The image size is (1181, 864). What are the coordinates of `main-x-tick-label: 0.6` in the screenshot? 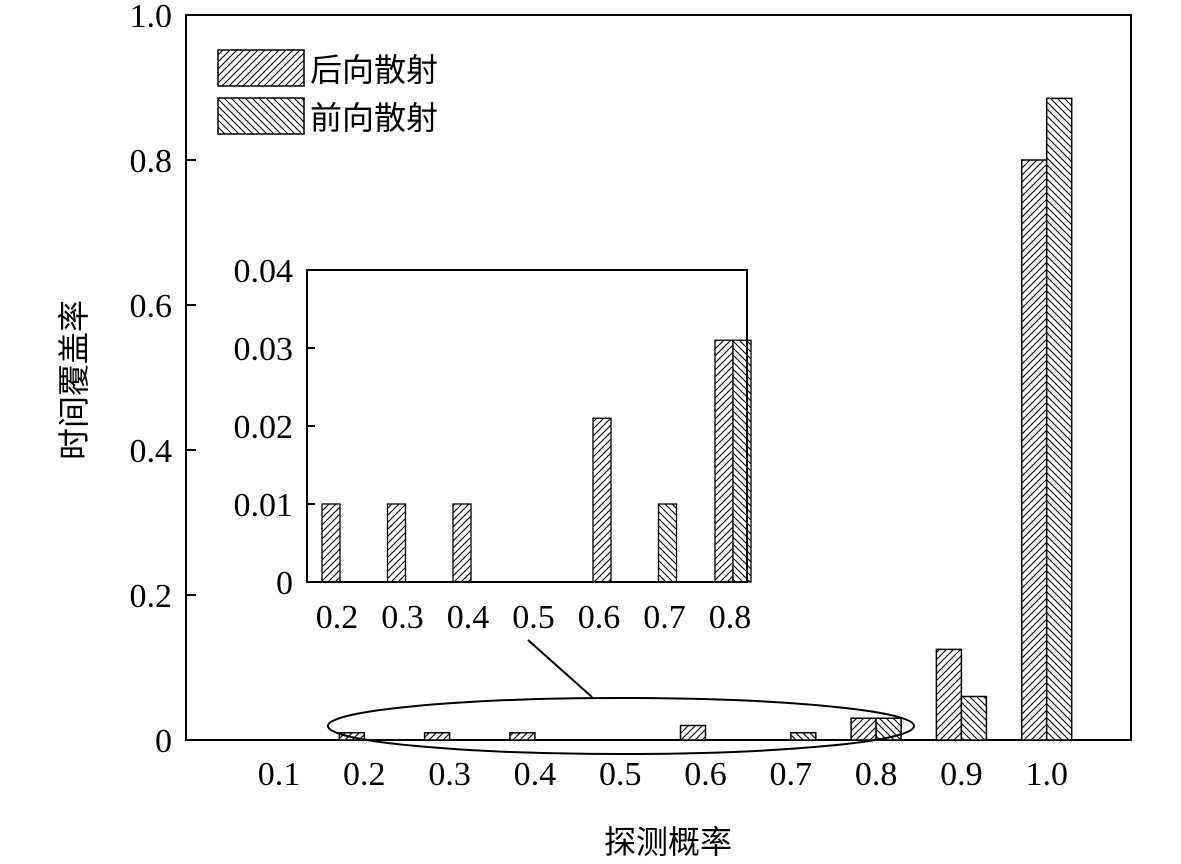 It's located at (705, 774).